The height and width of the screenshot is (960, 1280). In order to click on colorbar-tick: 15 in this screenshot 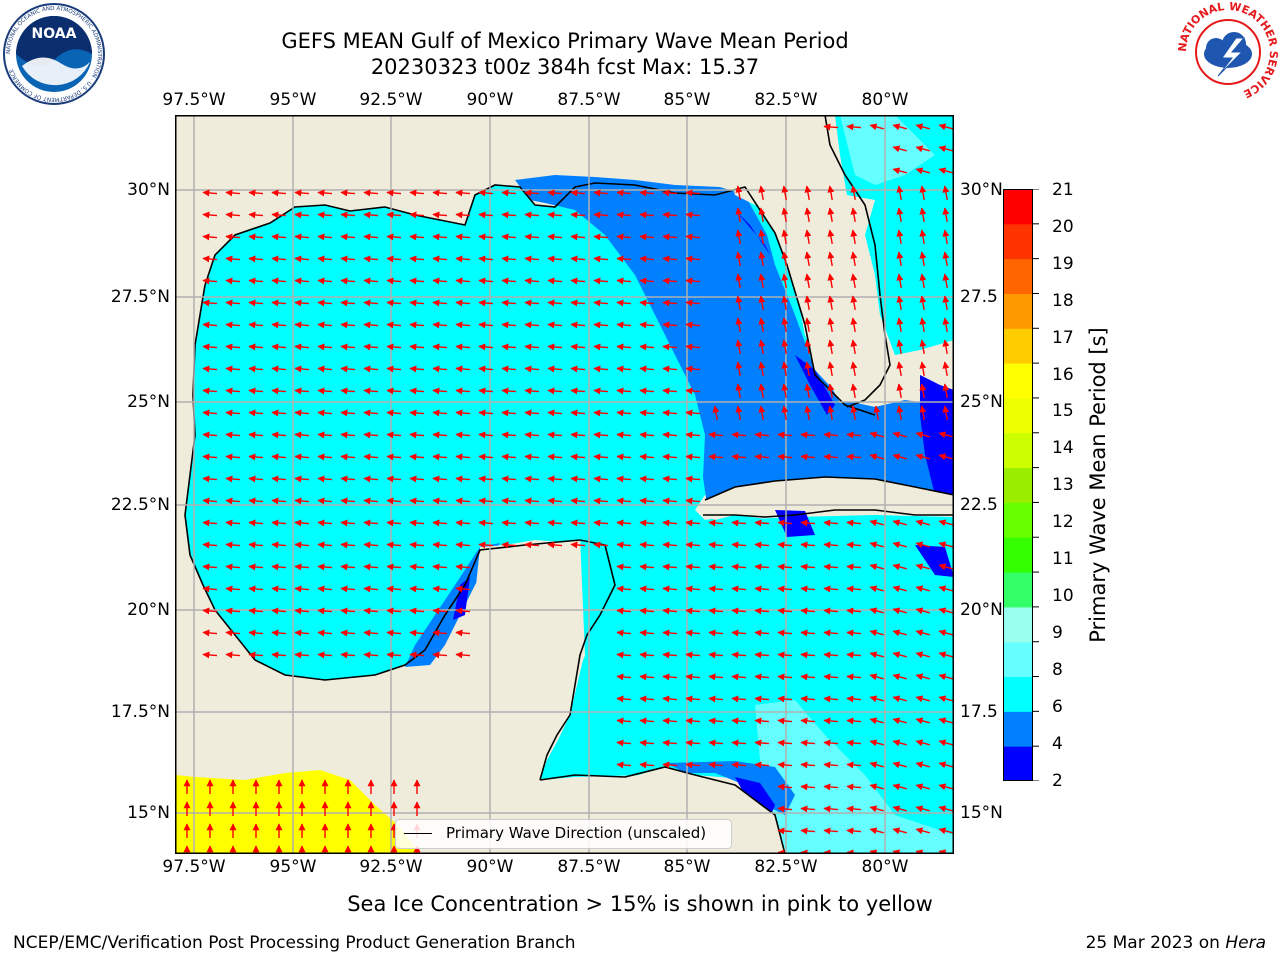, I will do `click(1063, 411)`.